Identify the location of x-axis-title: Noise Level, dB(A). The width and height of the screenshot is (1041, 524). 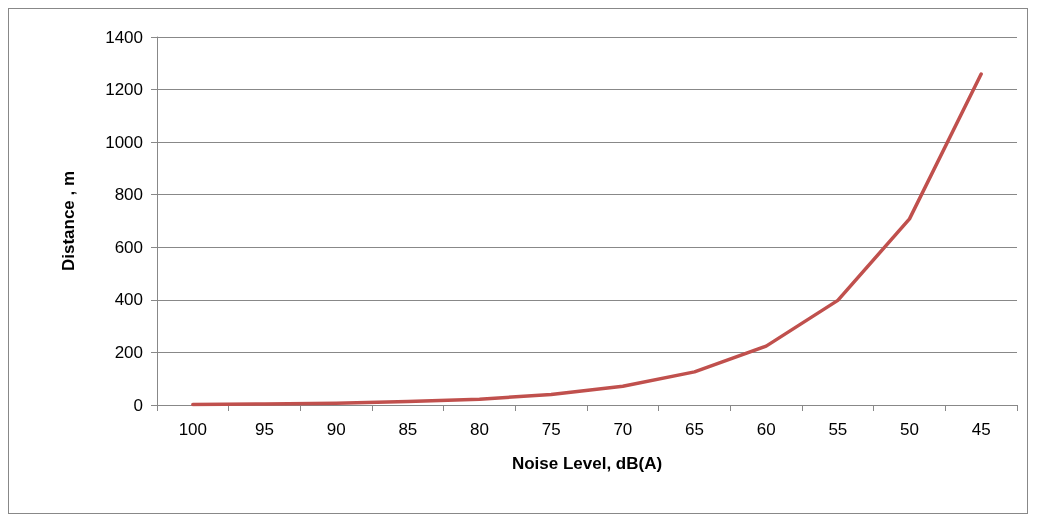
(587, 463).